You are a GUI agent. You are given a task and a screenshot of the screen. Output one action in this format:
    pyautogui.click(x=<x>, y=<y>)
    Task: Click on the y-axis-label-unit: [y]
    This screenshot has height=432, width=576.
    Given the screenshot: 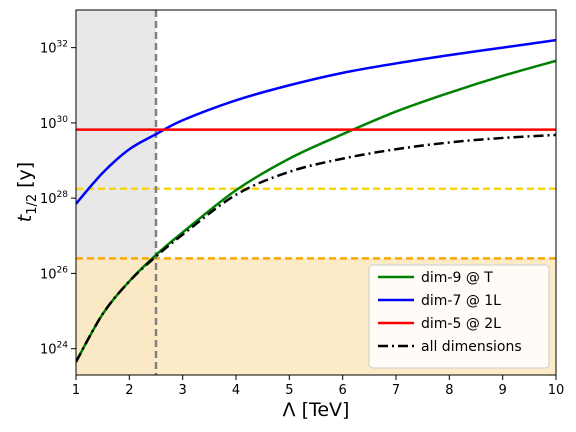 What is the action you would take?
    pyautogui.click(x=25, y=175)
    